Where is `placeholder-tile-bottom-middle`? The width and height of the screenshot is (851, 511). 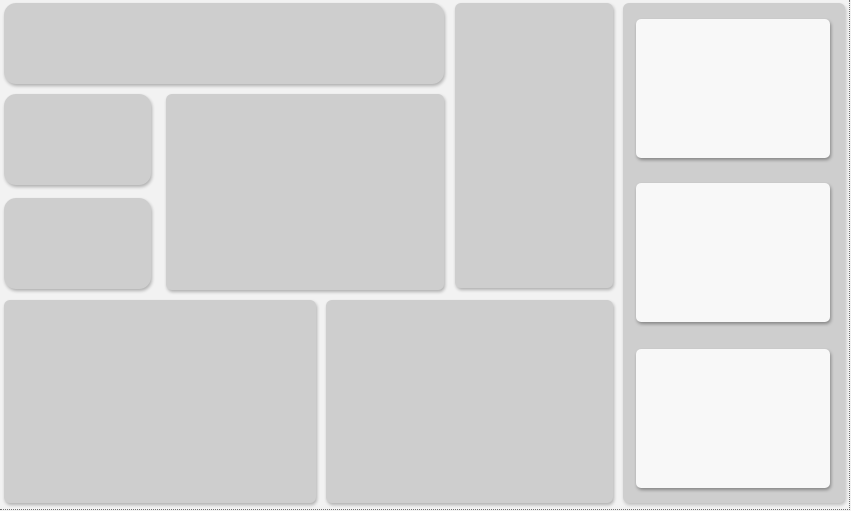
placeholder-tile-bottom-middle is located at coordinates (469, 401).